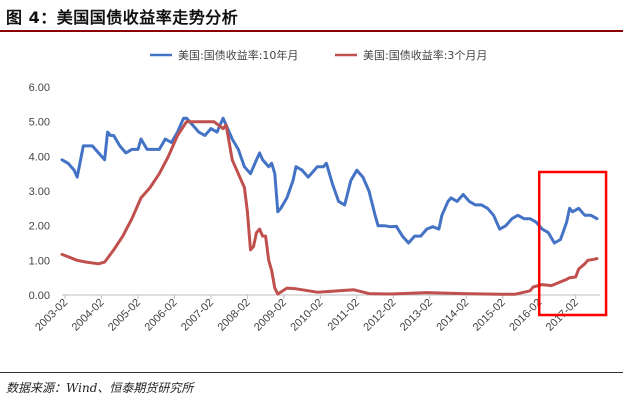  I want to click on x-tick-label: 2005-02, so click(124, 315).